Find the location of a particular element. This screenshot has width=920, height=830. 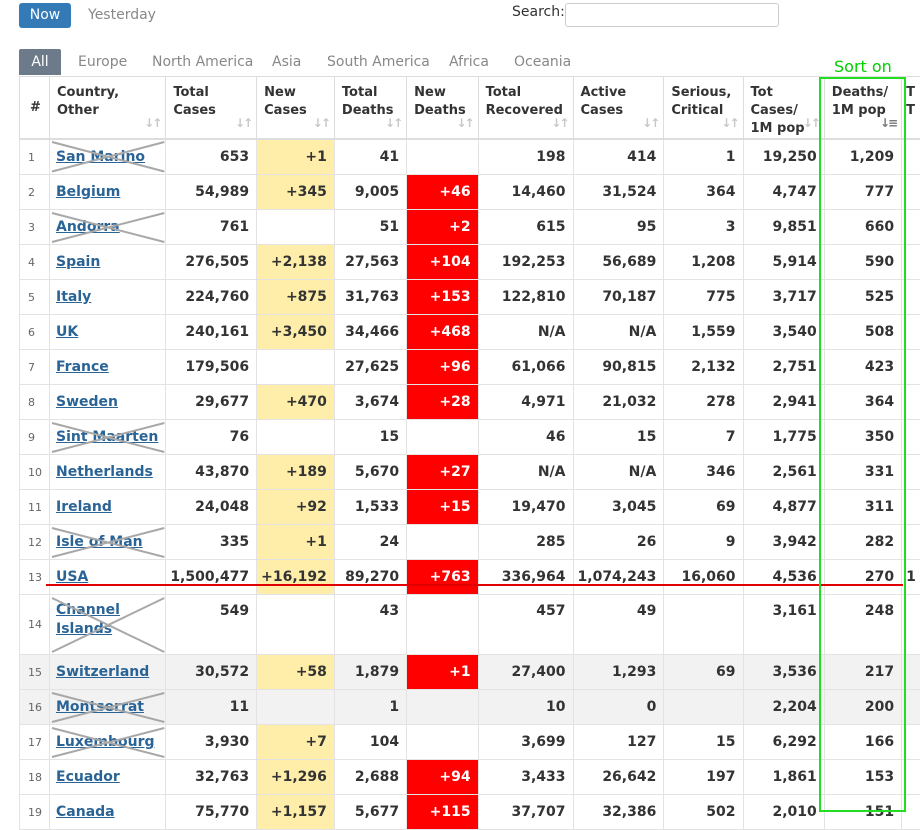

country-link: Sweden is located at coordinates (87, 402).